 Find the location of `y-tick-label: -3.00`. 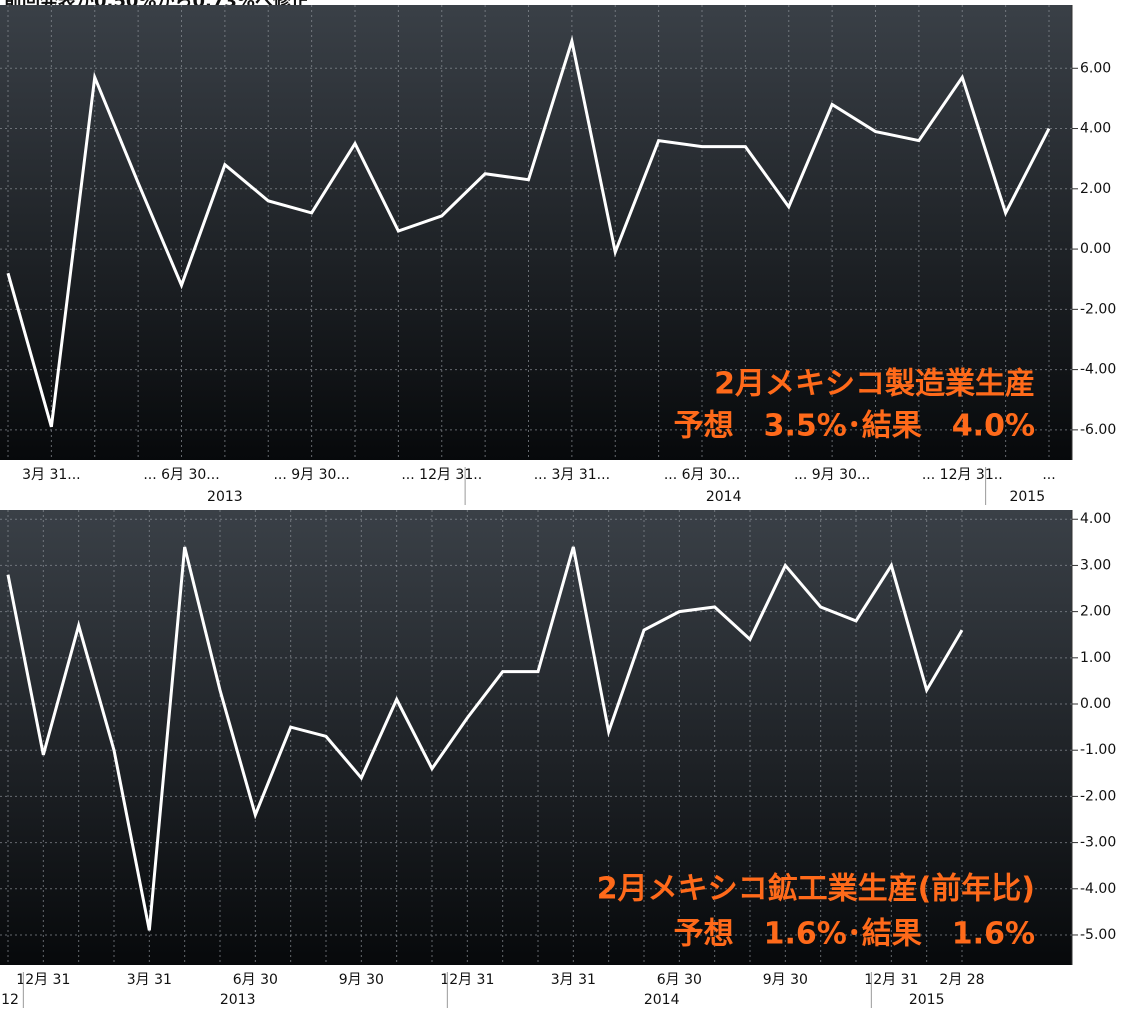

y-tick-label: -3.00 is located at coordinates (1098, 843).